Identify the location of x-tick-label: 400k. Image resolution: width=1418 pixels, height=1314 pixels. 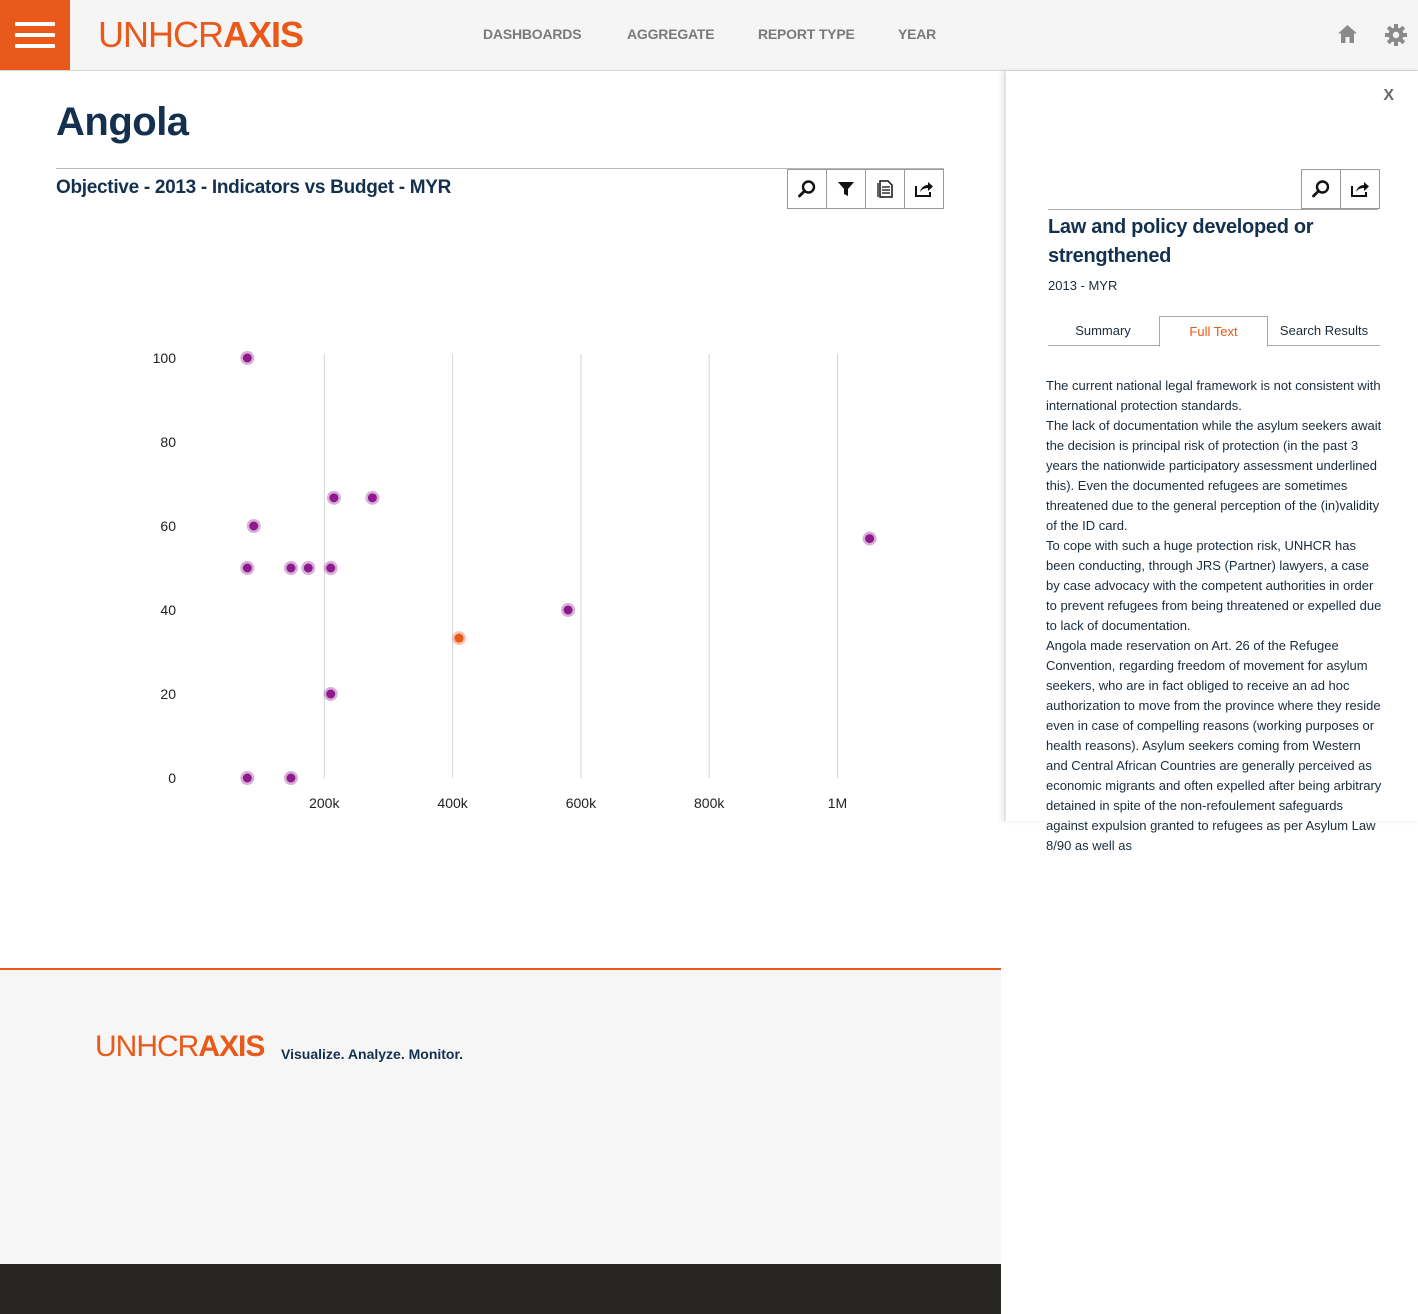
(452, 803).